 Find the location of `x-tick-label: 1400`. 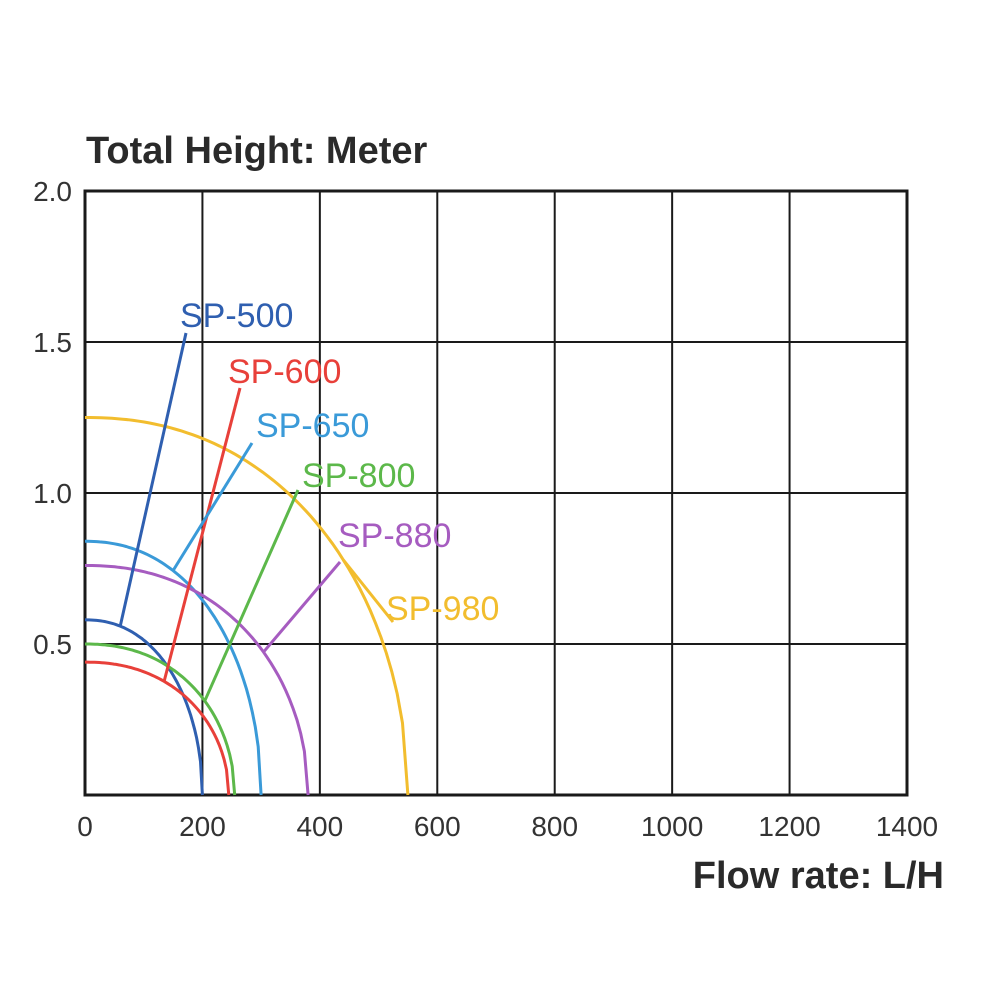

x-tick-label: 1400 is located at coordinates (907, 826).